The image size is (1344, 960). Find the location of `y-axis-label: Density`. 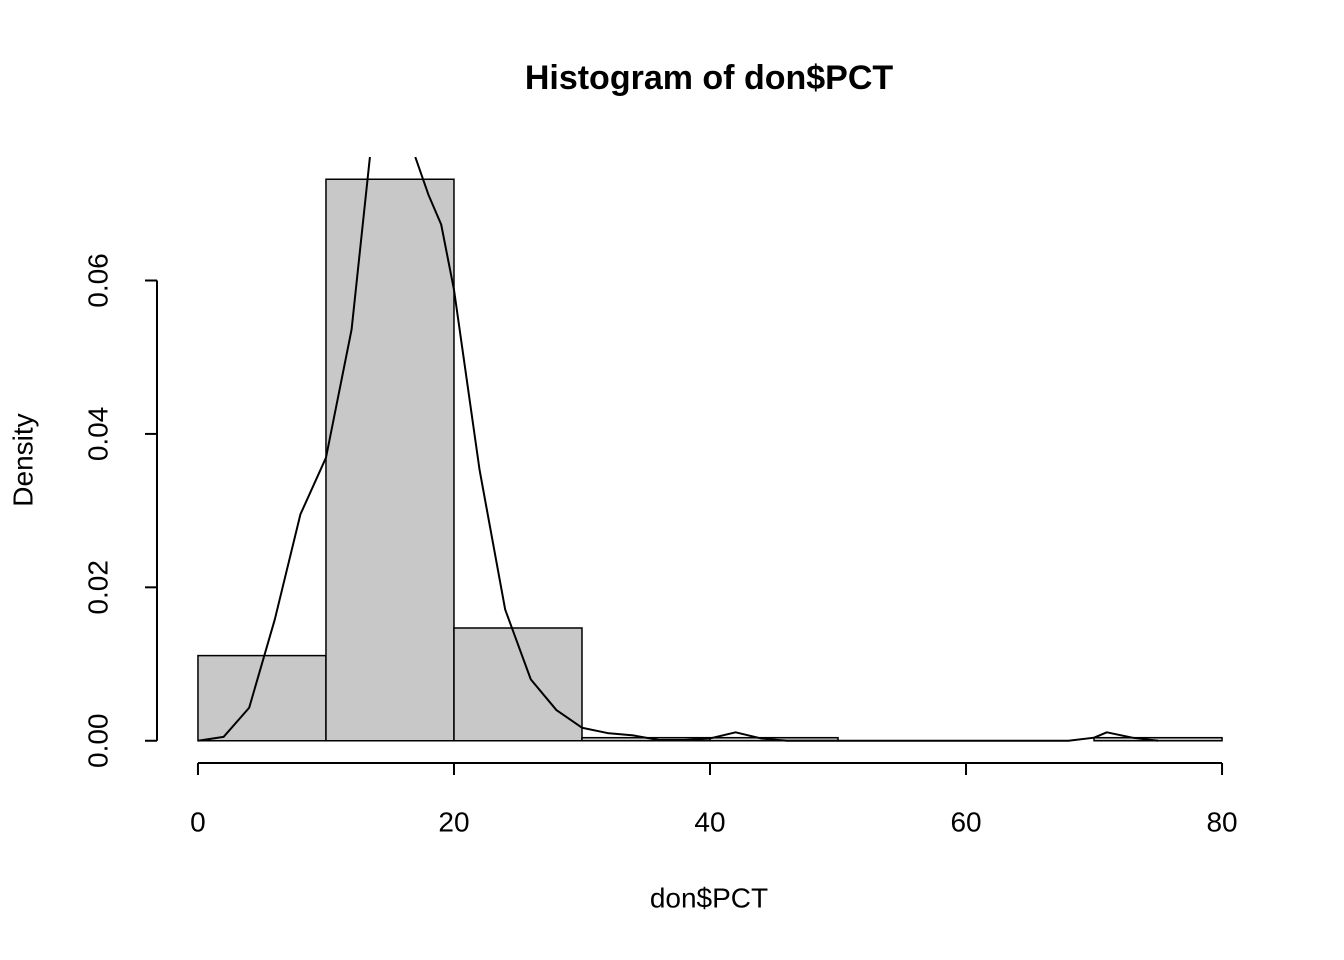

y-axis-label: Density is located at coordinates (22, 459).